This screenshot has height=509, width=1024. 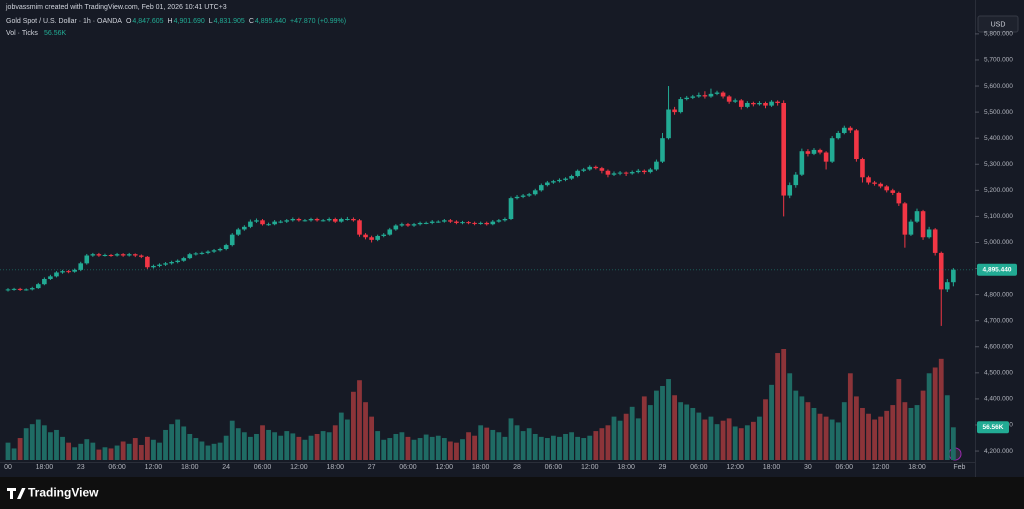 I want to click on y-tick-label: 5,600.000, so click(x=998, y=86).